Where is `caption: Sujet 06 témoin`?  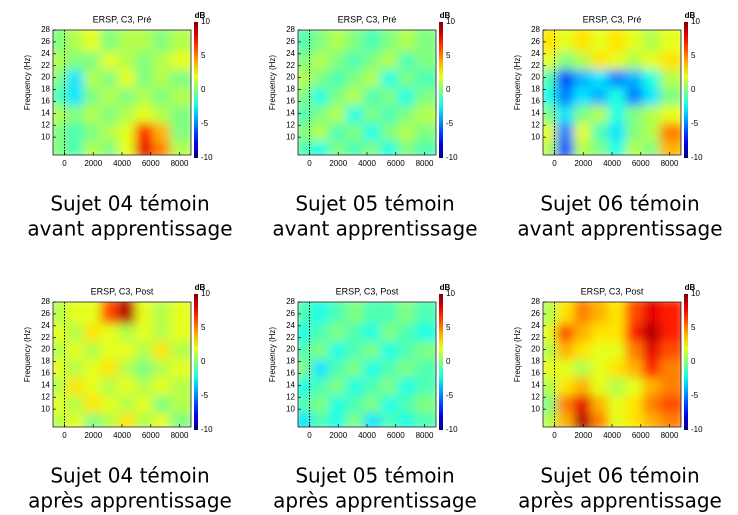 caption: Sujet 06 témoin is located at coordinates (619, 476).